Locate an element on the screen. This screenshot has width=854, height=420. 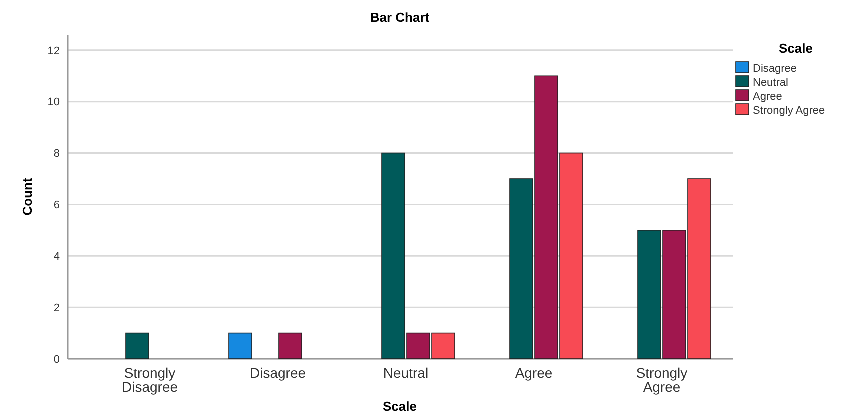
y-tick-label: 0 is located at coordinates (57, 360).